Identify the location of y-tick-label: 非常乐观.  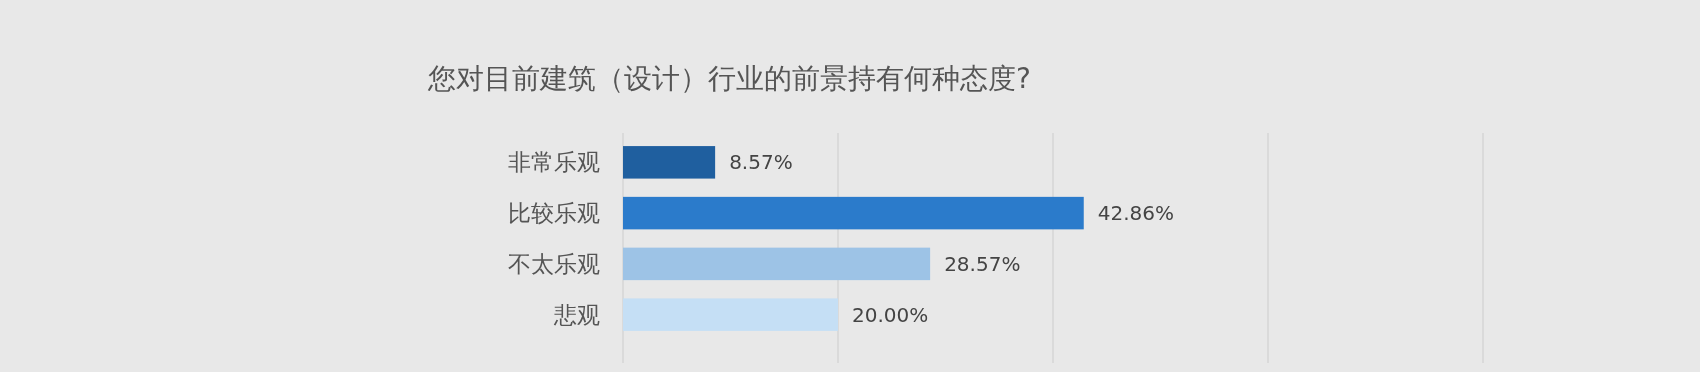
(554, 162).